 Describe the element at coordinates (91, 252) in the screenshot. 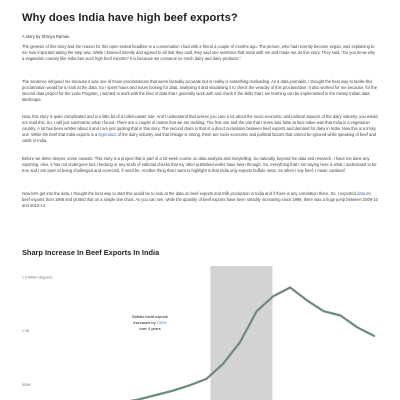

I see `chart-title: Sharp Increase In Beef Exports In India` at that location.